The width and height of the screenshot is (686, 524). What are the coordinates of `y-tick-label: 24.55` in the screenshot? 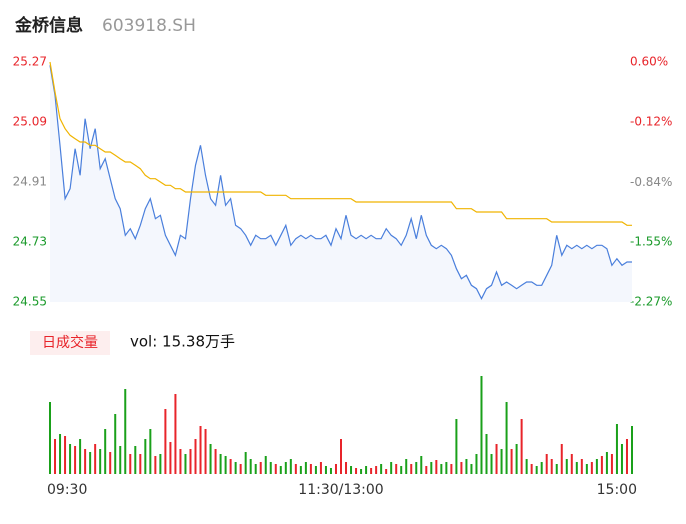 It's located at (30, 302).